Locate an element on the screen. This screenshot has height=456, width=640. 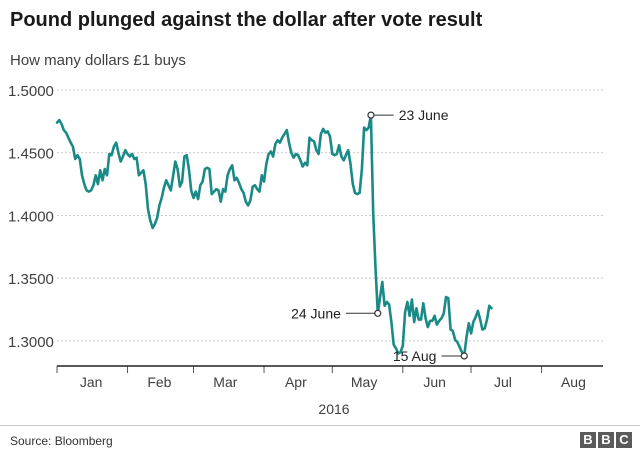
x-tick-label: Apr is located at coordinates (296, 382).